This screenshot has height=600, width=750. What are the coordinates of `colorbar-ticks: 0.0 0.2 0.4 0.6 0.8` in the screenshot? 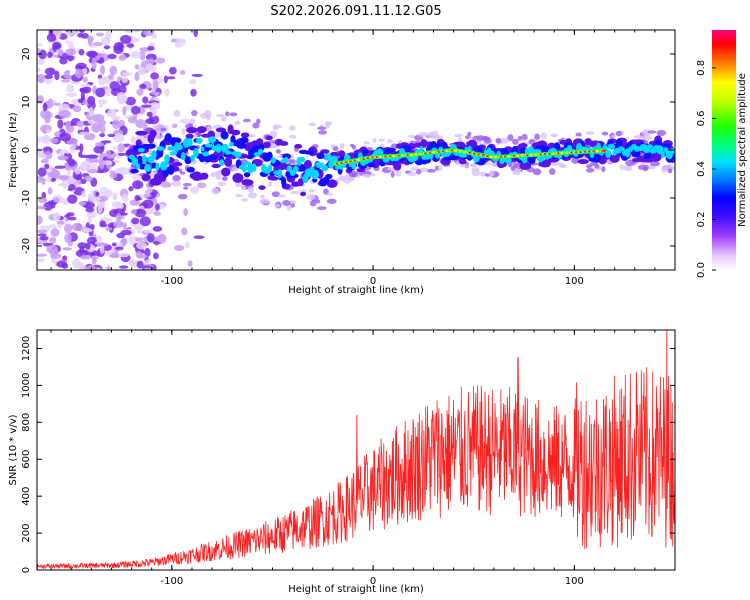 It's located at (706, 169).